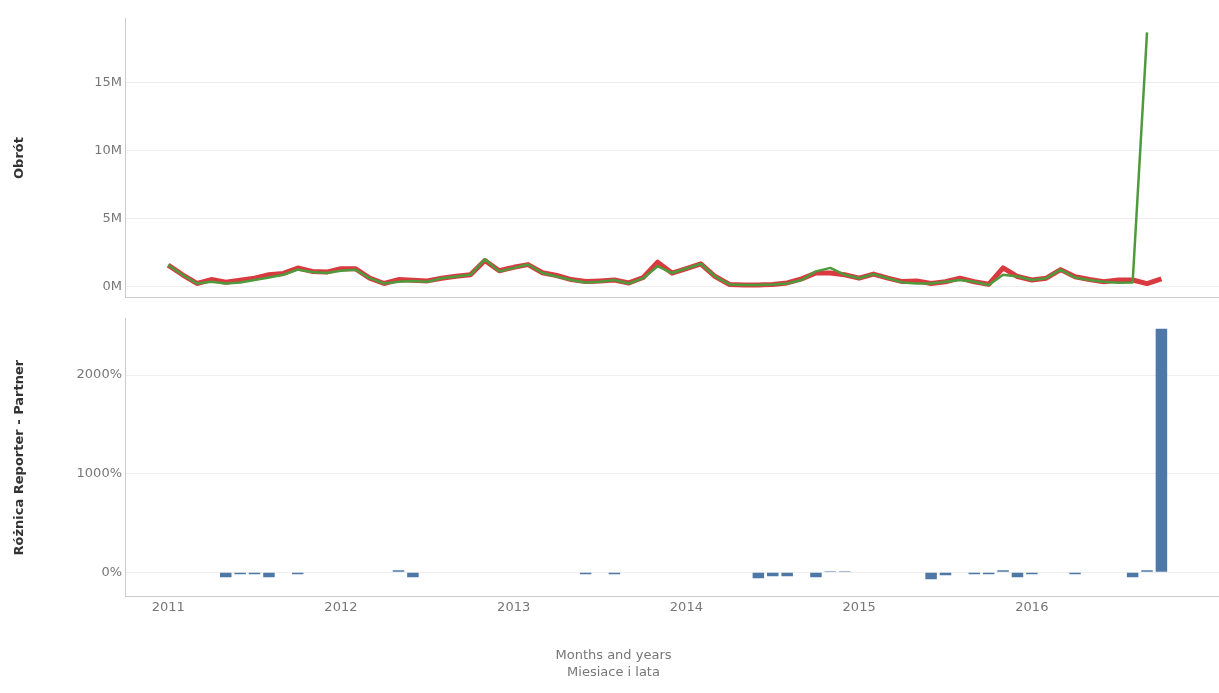 Image resolution: width=1219 pixels, height=693 pixels. I want to click on y-tick-label: 5M, so click(112, 217).